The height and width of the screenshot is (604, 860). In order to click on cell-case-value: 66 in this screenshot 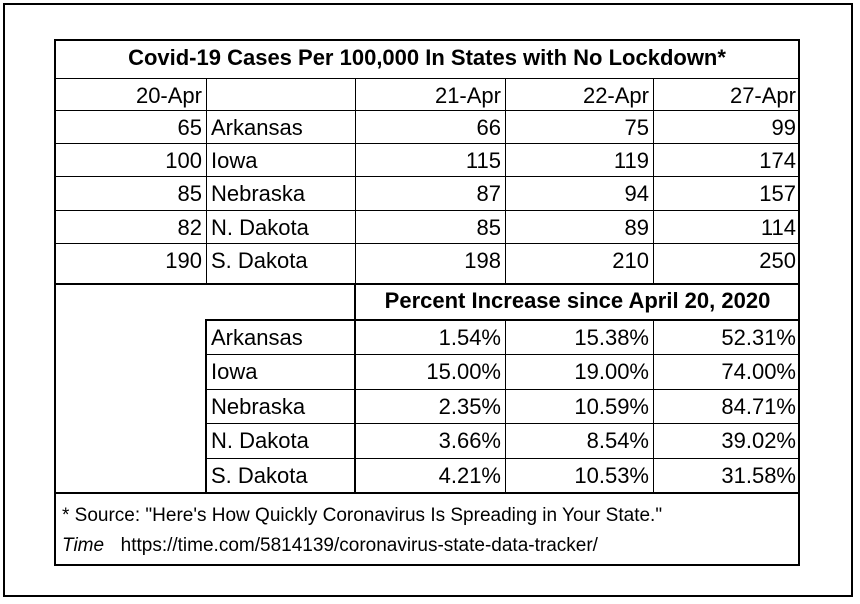, I will do `click(488, 127)`.